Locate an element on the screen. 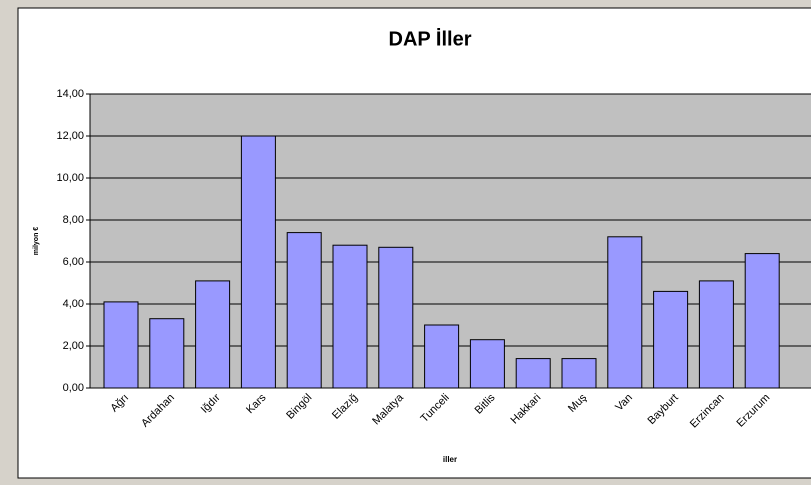 Image resolution: width=811 pixels, height=485 pixels. y-axis-label: milyon € is located at coordinates (36, 241).